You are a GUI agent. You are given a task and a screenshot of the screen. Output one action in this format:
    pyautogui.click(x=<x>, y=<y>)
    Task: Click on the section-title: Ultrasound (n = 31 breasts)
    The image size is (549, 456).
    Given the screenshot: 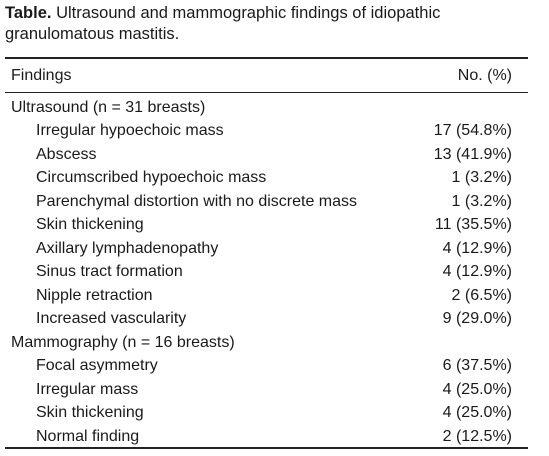 What is the action you would take?
    pyautogui.click(x=108, y=107)
    